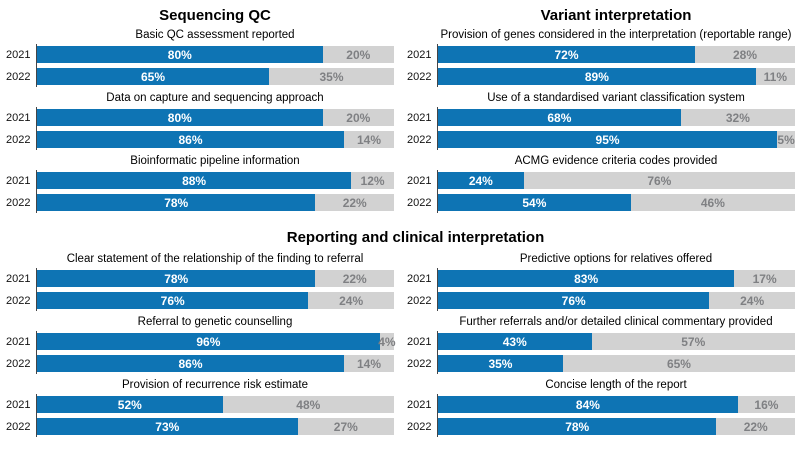  I want to click on stacked-bar: 65% 35%, so click(215, 76).